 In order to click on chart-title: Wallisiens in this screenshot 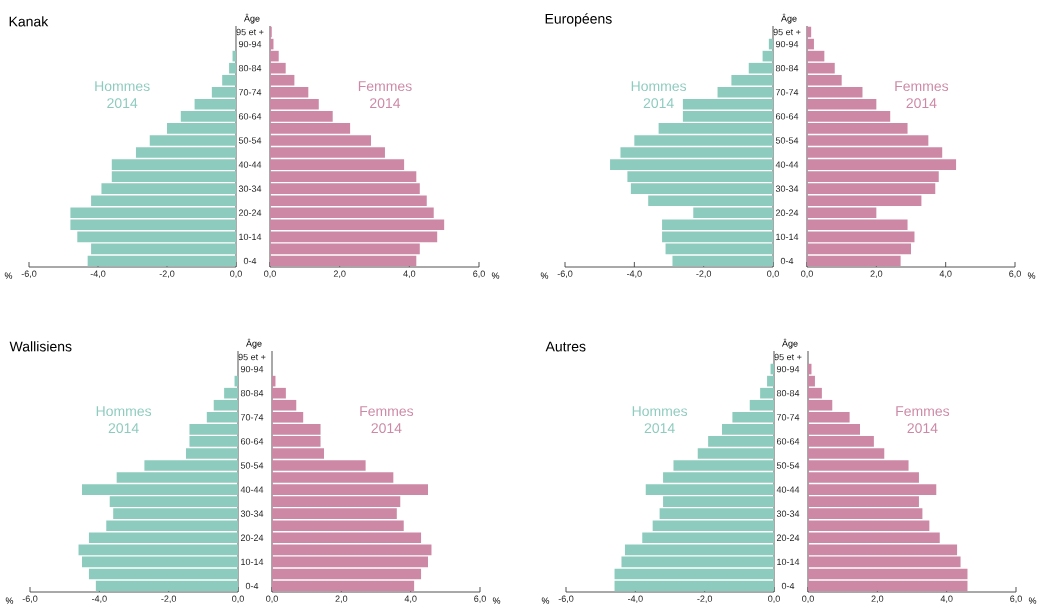, I will do `click(40, 346)`.